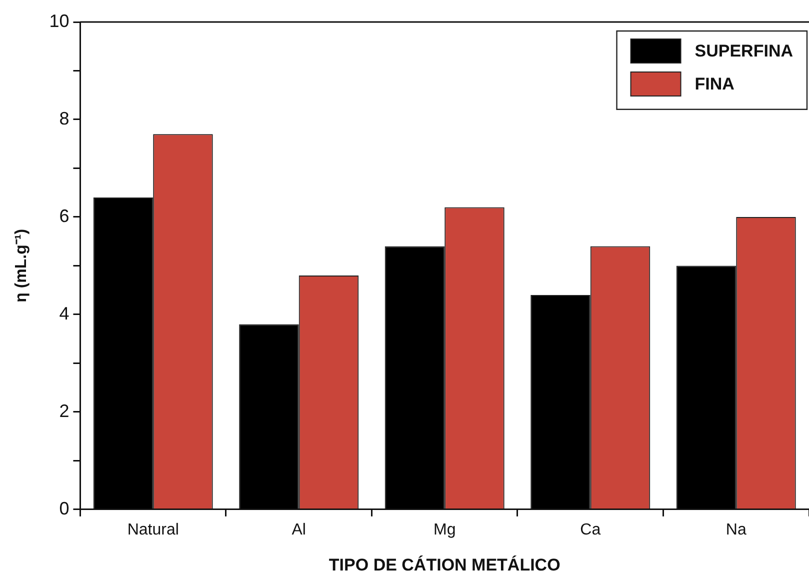  Describe the element at coordinates (299, 529) in the screenshot. I see `x-tick-label: Al` at that location.